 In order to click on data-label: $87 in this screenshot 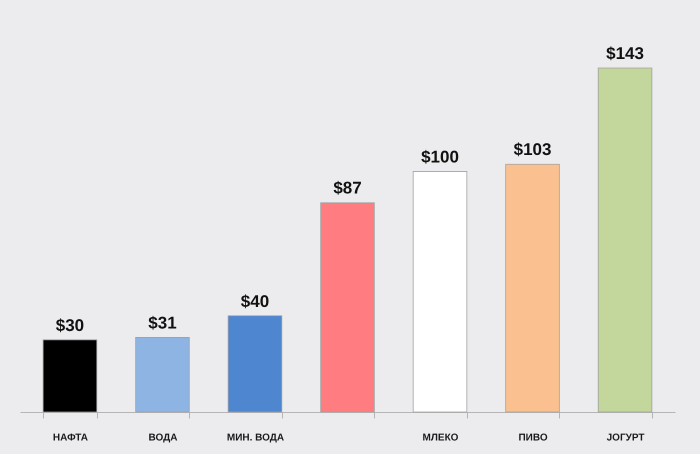, I will do `click(347, 188)`.